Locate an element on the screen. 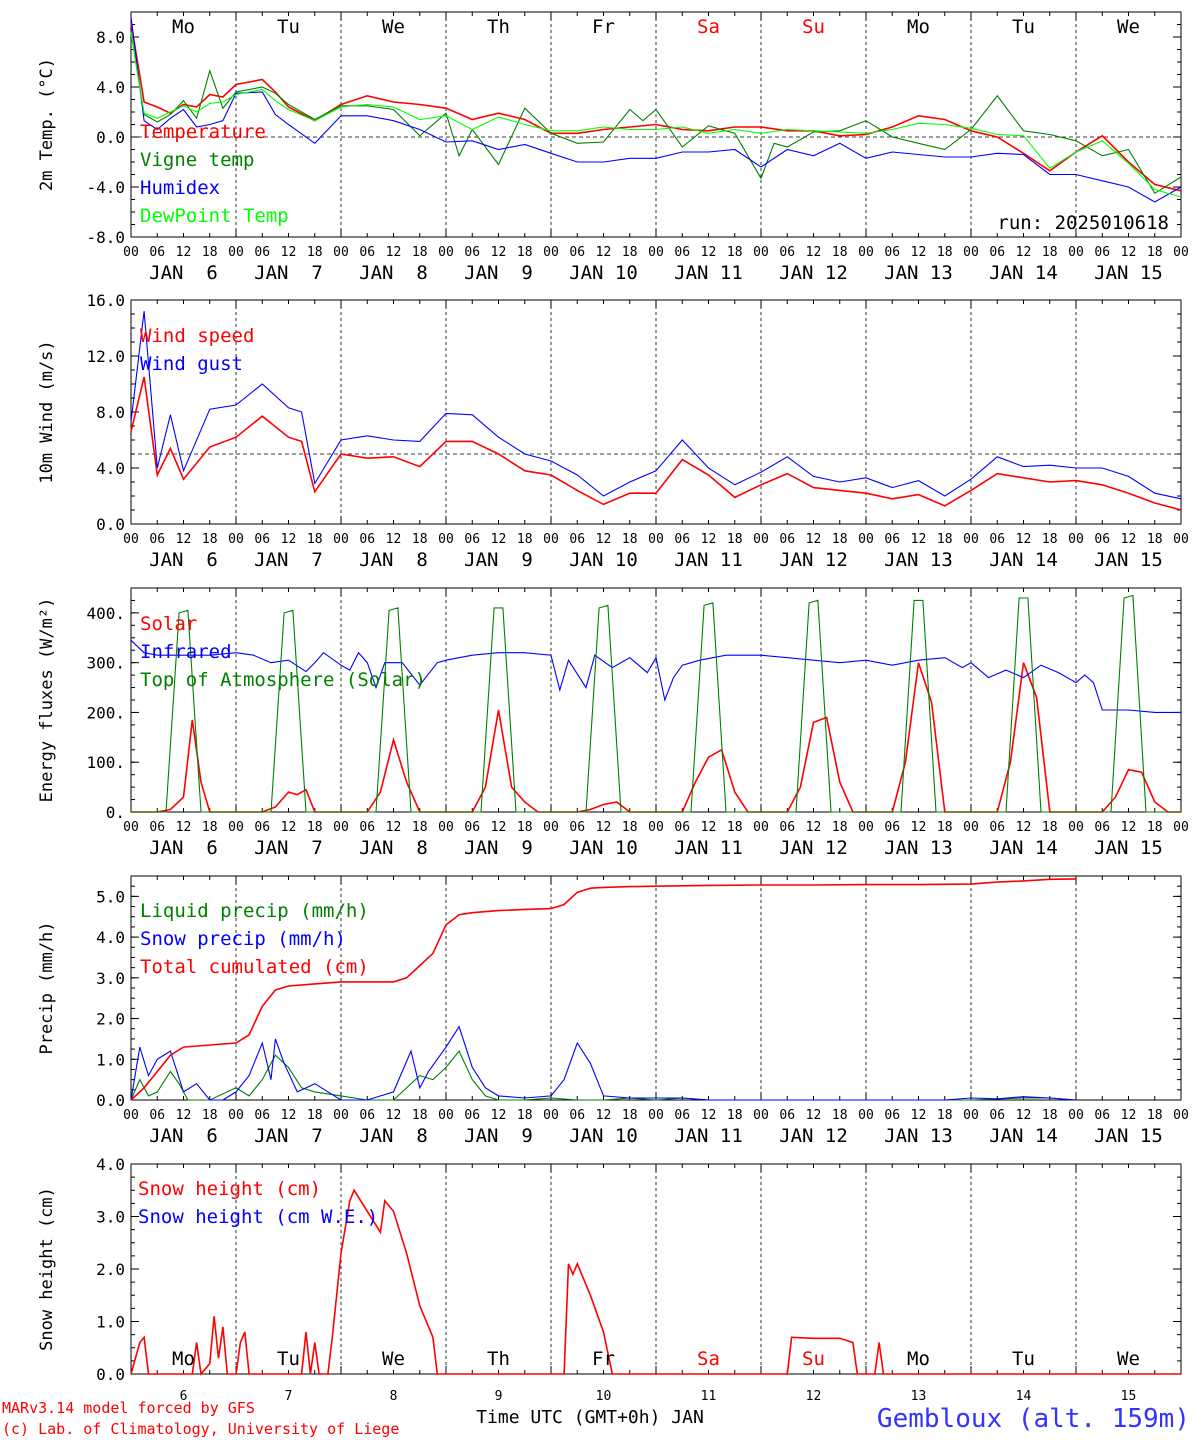  legend-entry: Vigne temp is located at coordinates (197, 160).